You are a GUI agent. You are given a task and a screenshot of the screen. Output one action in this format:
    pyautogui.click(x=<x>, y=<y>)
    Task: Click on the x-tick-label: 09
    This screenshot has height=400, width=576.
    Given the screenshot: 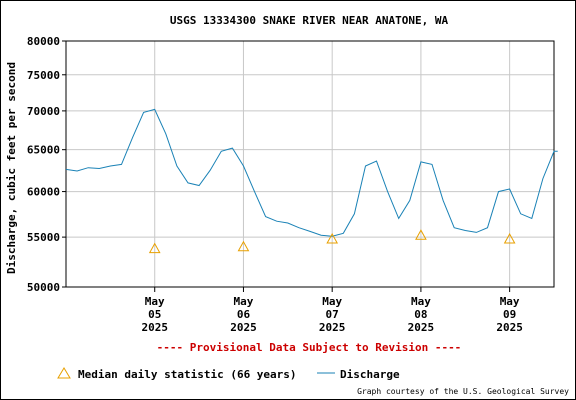 What is the action you would take?
    pyautogui.click(x=509, y=314)
    